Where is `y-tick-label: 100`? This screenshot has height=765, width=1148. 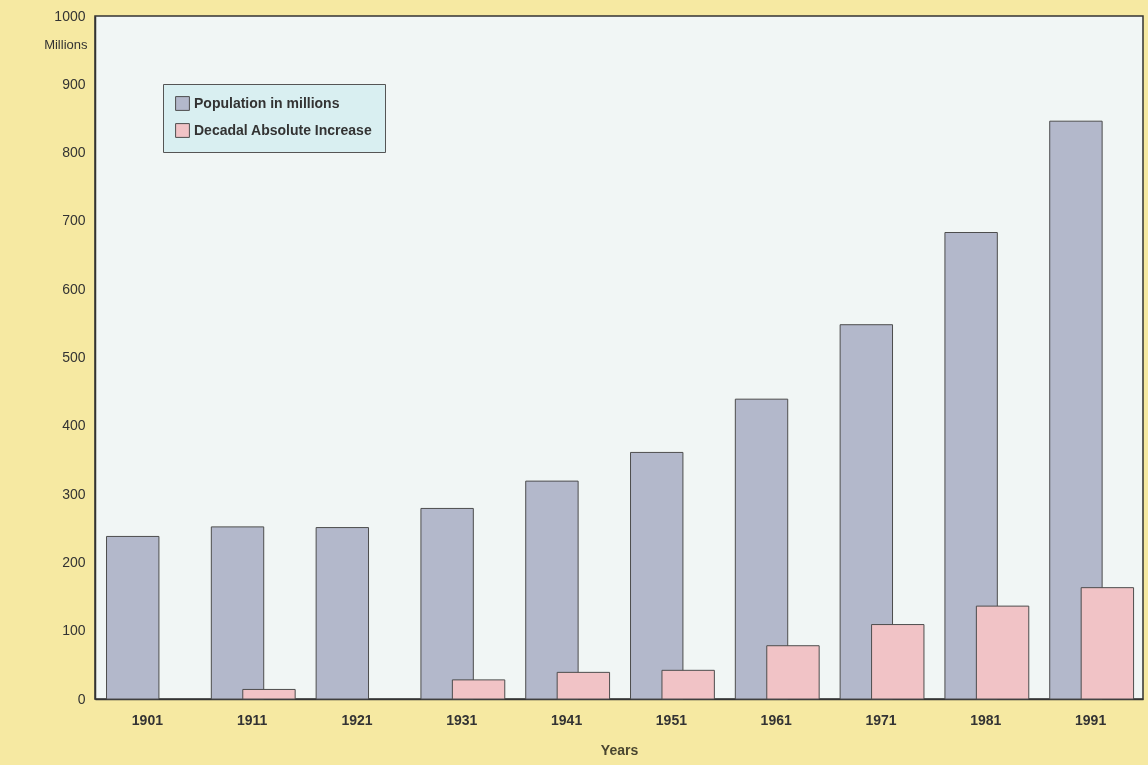
y-tick-label: 100 is located at coordinates (74, 630).